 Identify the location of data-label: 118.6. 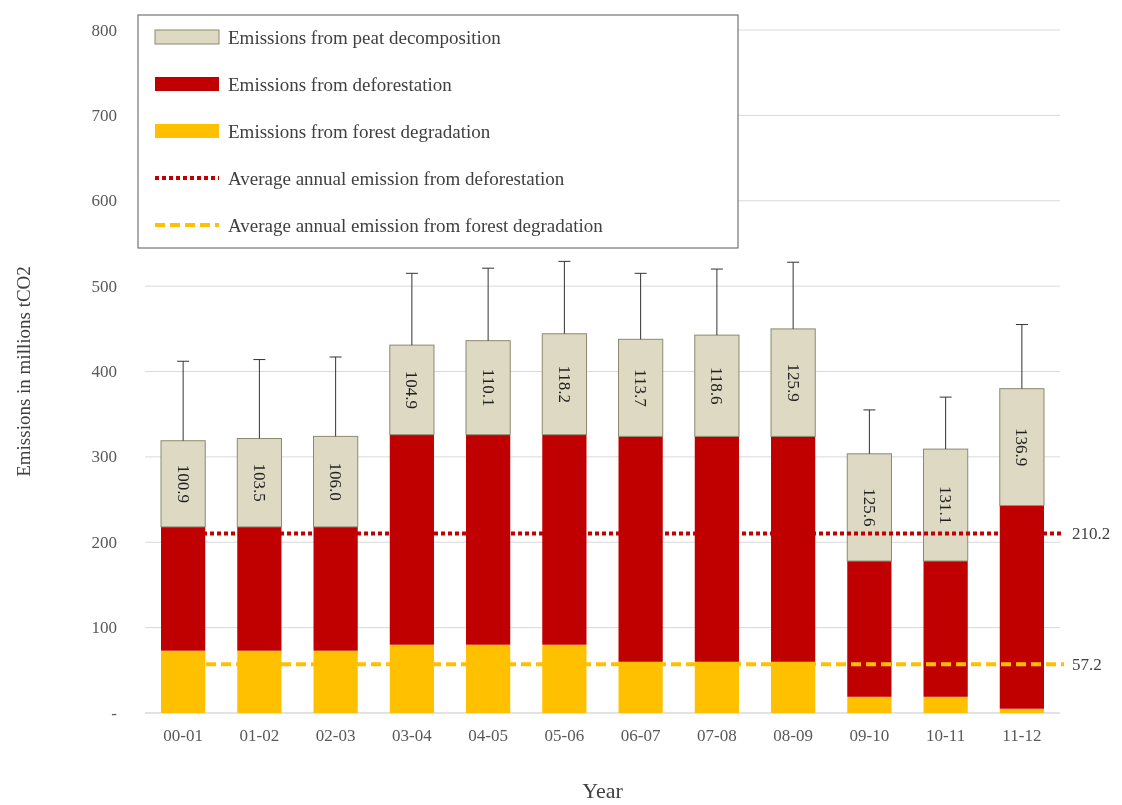
(717, 385).